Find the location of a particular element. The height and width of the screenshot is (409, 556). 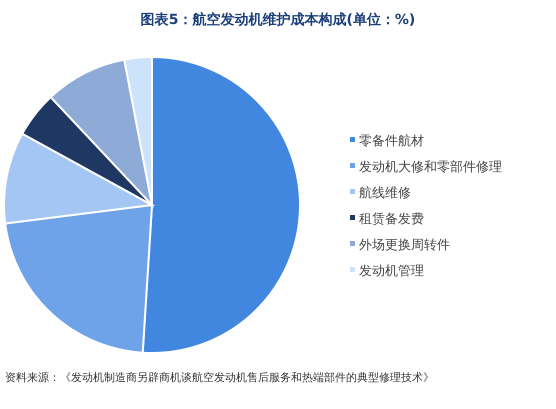

chart-title: 图表5：航空发动机维护成本构成(单位：%) is located at coordinates (278, 19).